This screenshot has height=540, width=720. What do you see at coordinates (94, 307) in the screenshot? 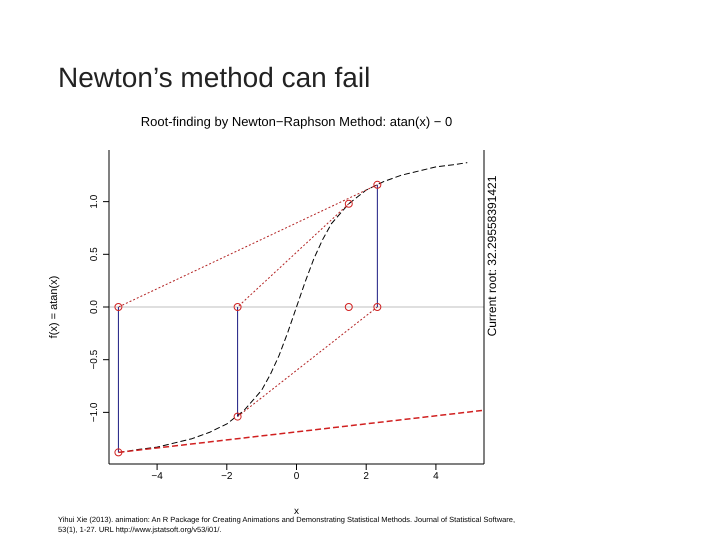
I see `y-tick-label: 0.0` at bounding box center [94, 307].